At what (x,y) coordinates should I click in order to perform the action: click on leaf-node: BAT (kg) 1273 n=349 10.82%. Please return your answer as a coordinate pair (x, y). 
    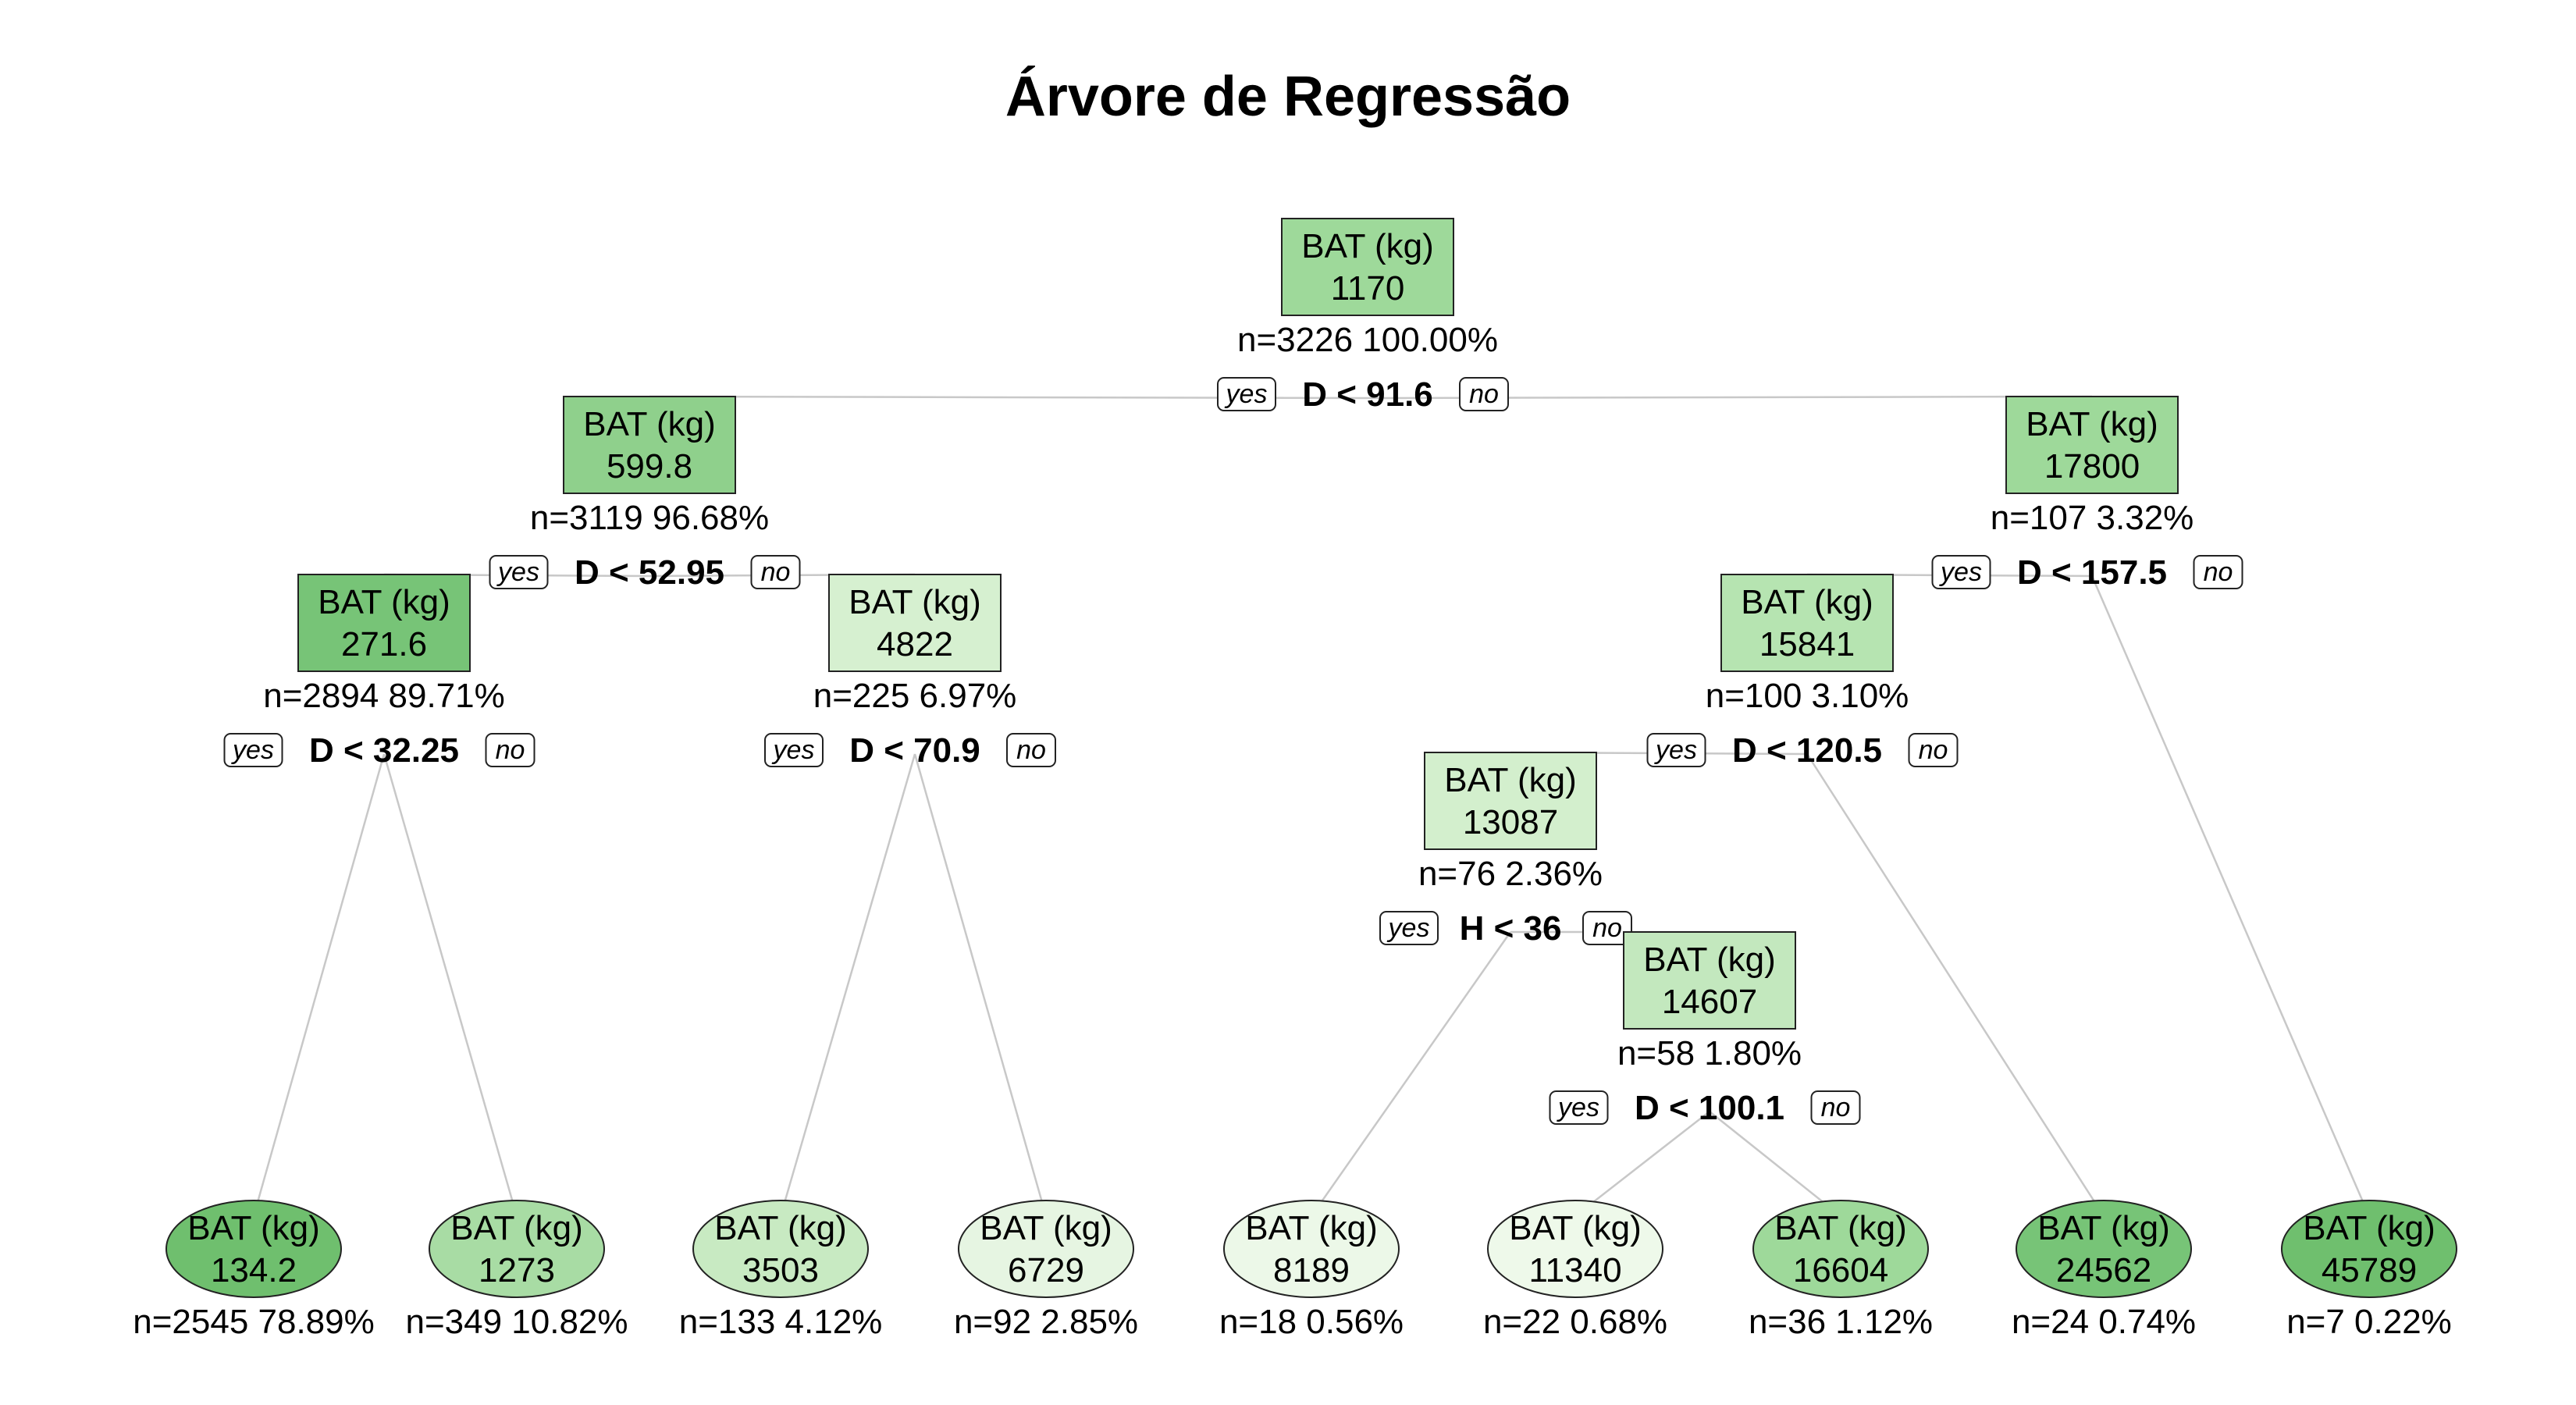
    Looking at the image, I should click on (516, 1271).